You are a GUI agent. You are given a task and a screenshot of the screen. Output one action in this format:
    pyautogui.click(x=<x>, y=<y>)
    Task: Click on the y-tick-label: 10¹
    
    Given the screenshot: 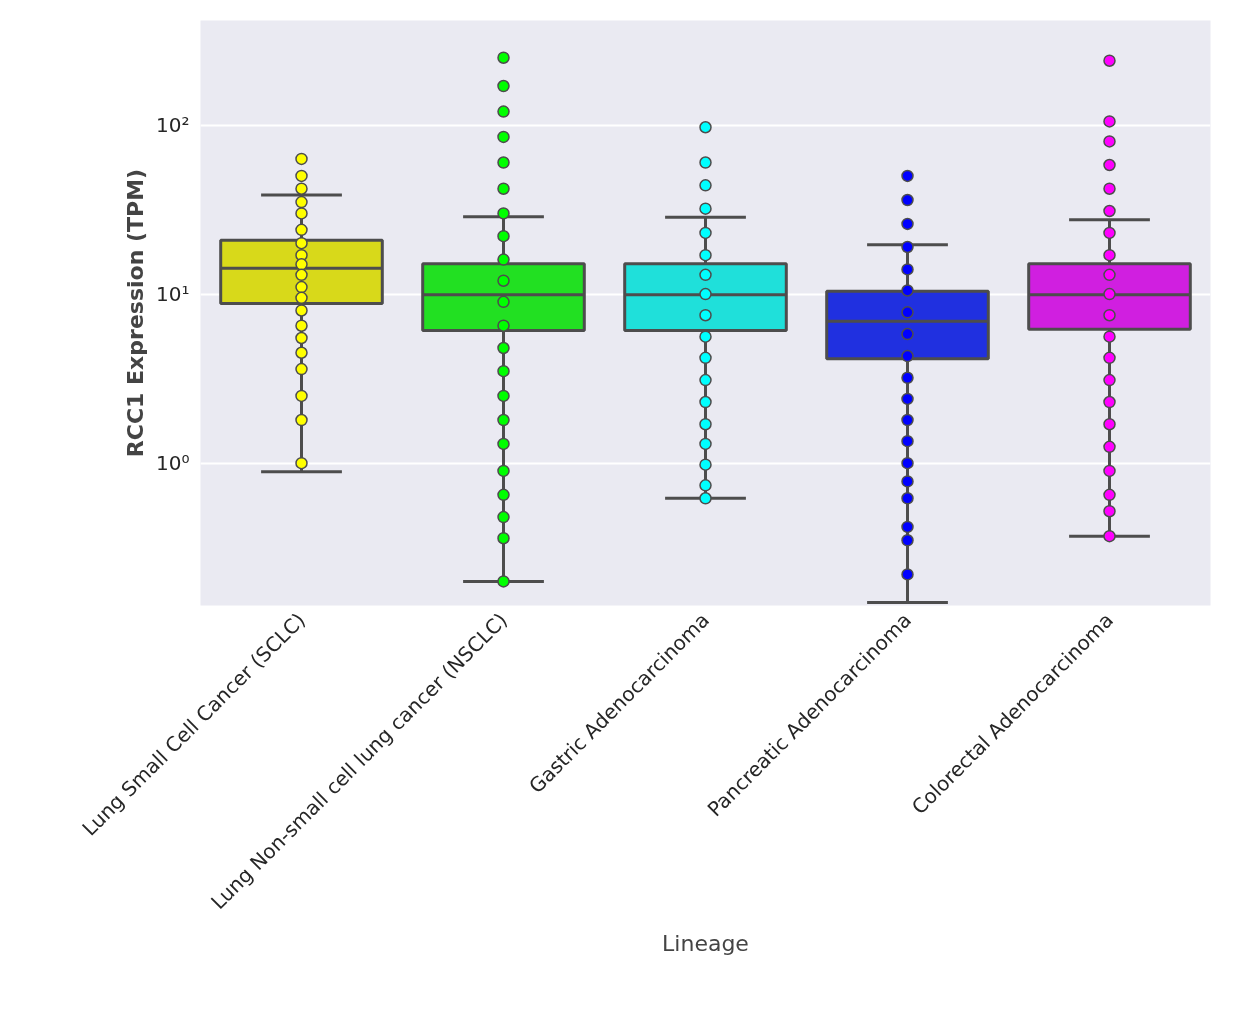 What is the action you would take?
    pyautogui.click(x=173, y=294)
    